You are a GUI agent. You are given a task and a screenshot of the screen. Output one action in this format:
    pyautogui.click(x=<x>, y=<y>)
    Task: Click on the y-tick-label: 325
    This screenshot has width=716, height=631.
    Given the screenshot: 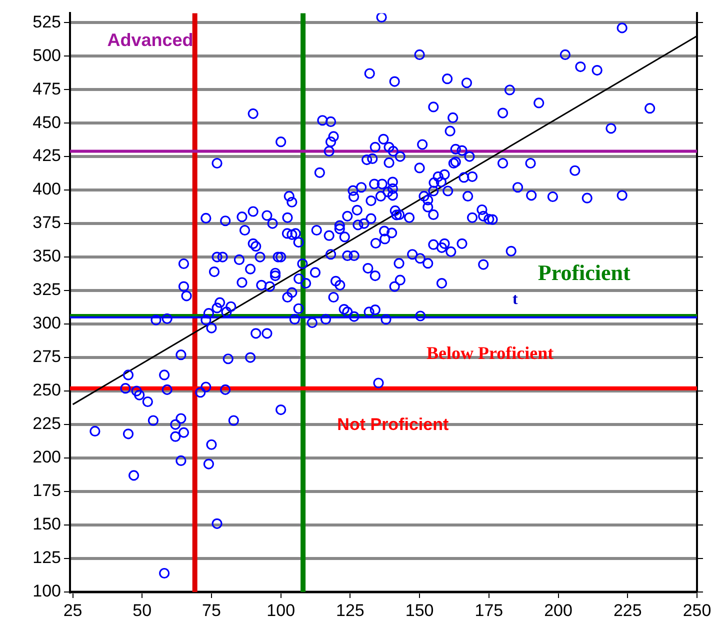 What is the action you would take?
    pyautogui.click(x=46, y=290)
    